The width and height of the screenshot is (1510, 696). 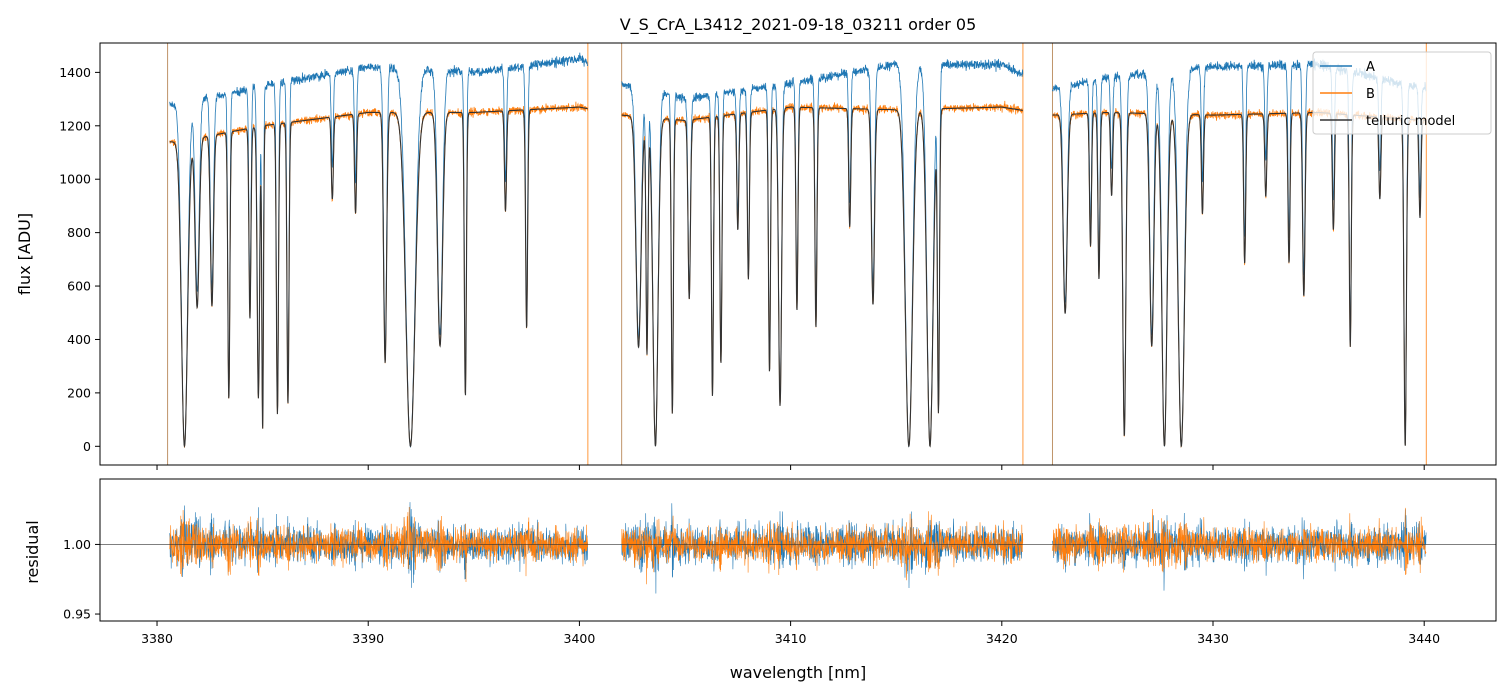 I want to click on x-tick-label: 3420, so click(x=1002, y=638).